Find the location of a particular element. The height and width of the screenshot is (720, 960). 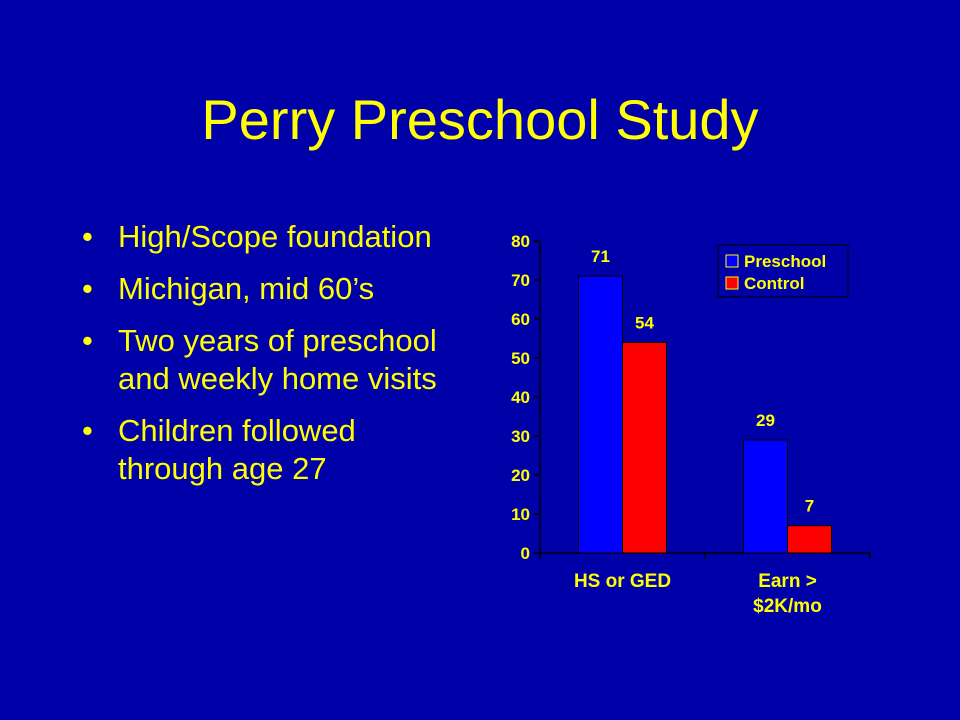

data-label: 71 is located at coordinates (600, 256).